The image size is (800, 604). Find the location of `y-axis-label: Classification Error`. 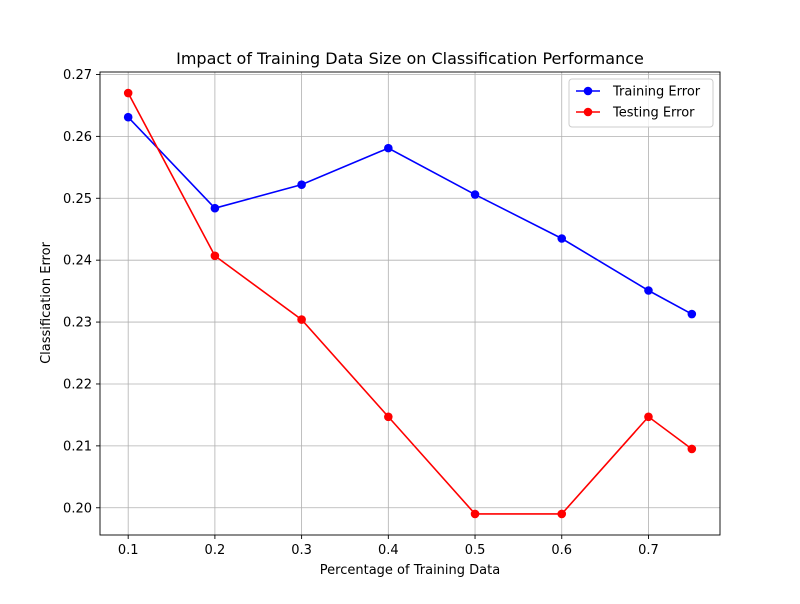

y-axis-label: Classification Error is located at coordinates (46, 302).